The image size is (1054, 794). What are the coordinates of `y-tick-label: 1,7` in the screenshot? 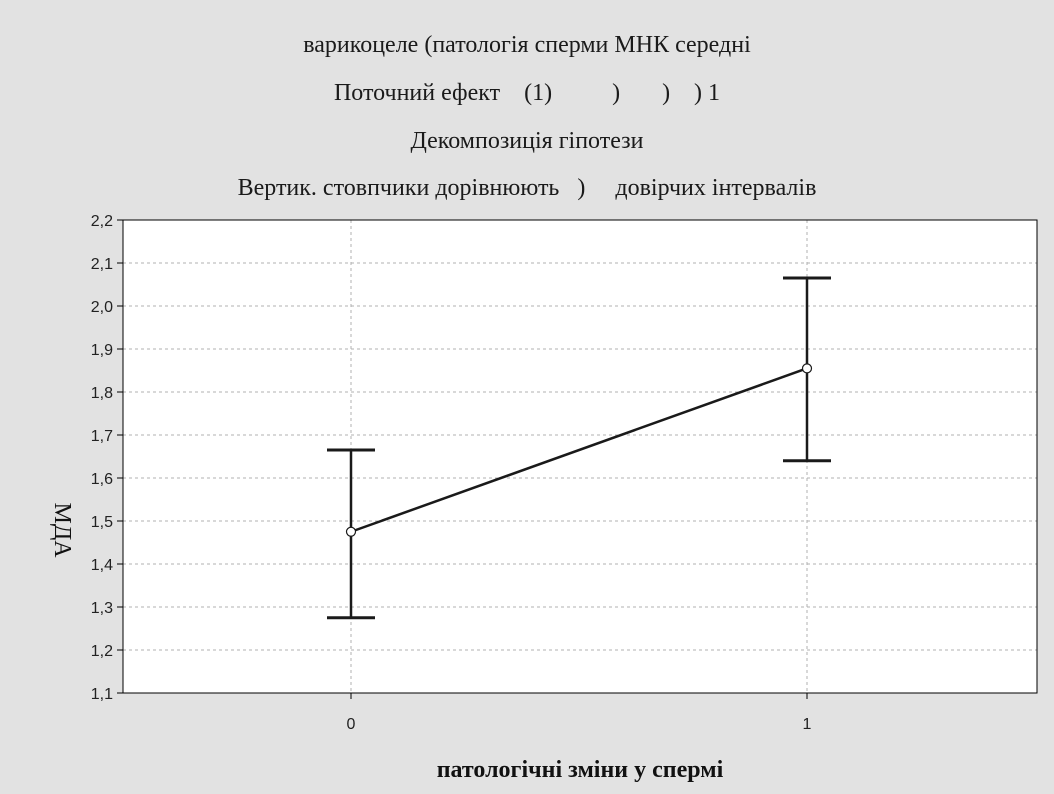 It's located at (102, 436).